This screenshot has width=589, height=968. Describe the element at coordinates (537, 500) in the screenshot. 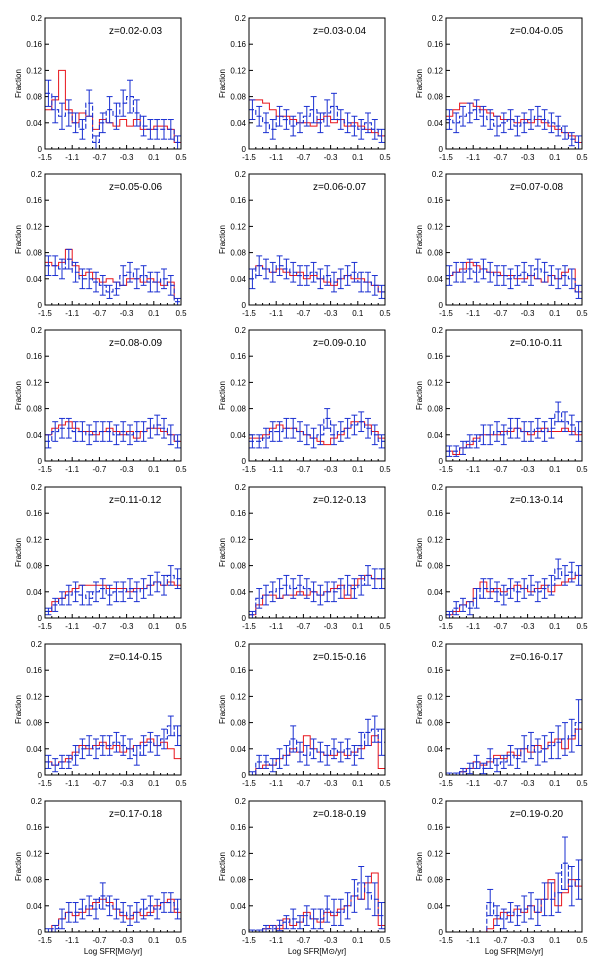

I see `panel-title: z=0.13-0.14` at that location.